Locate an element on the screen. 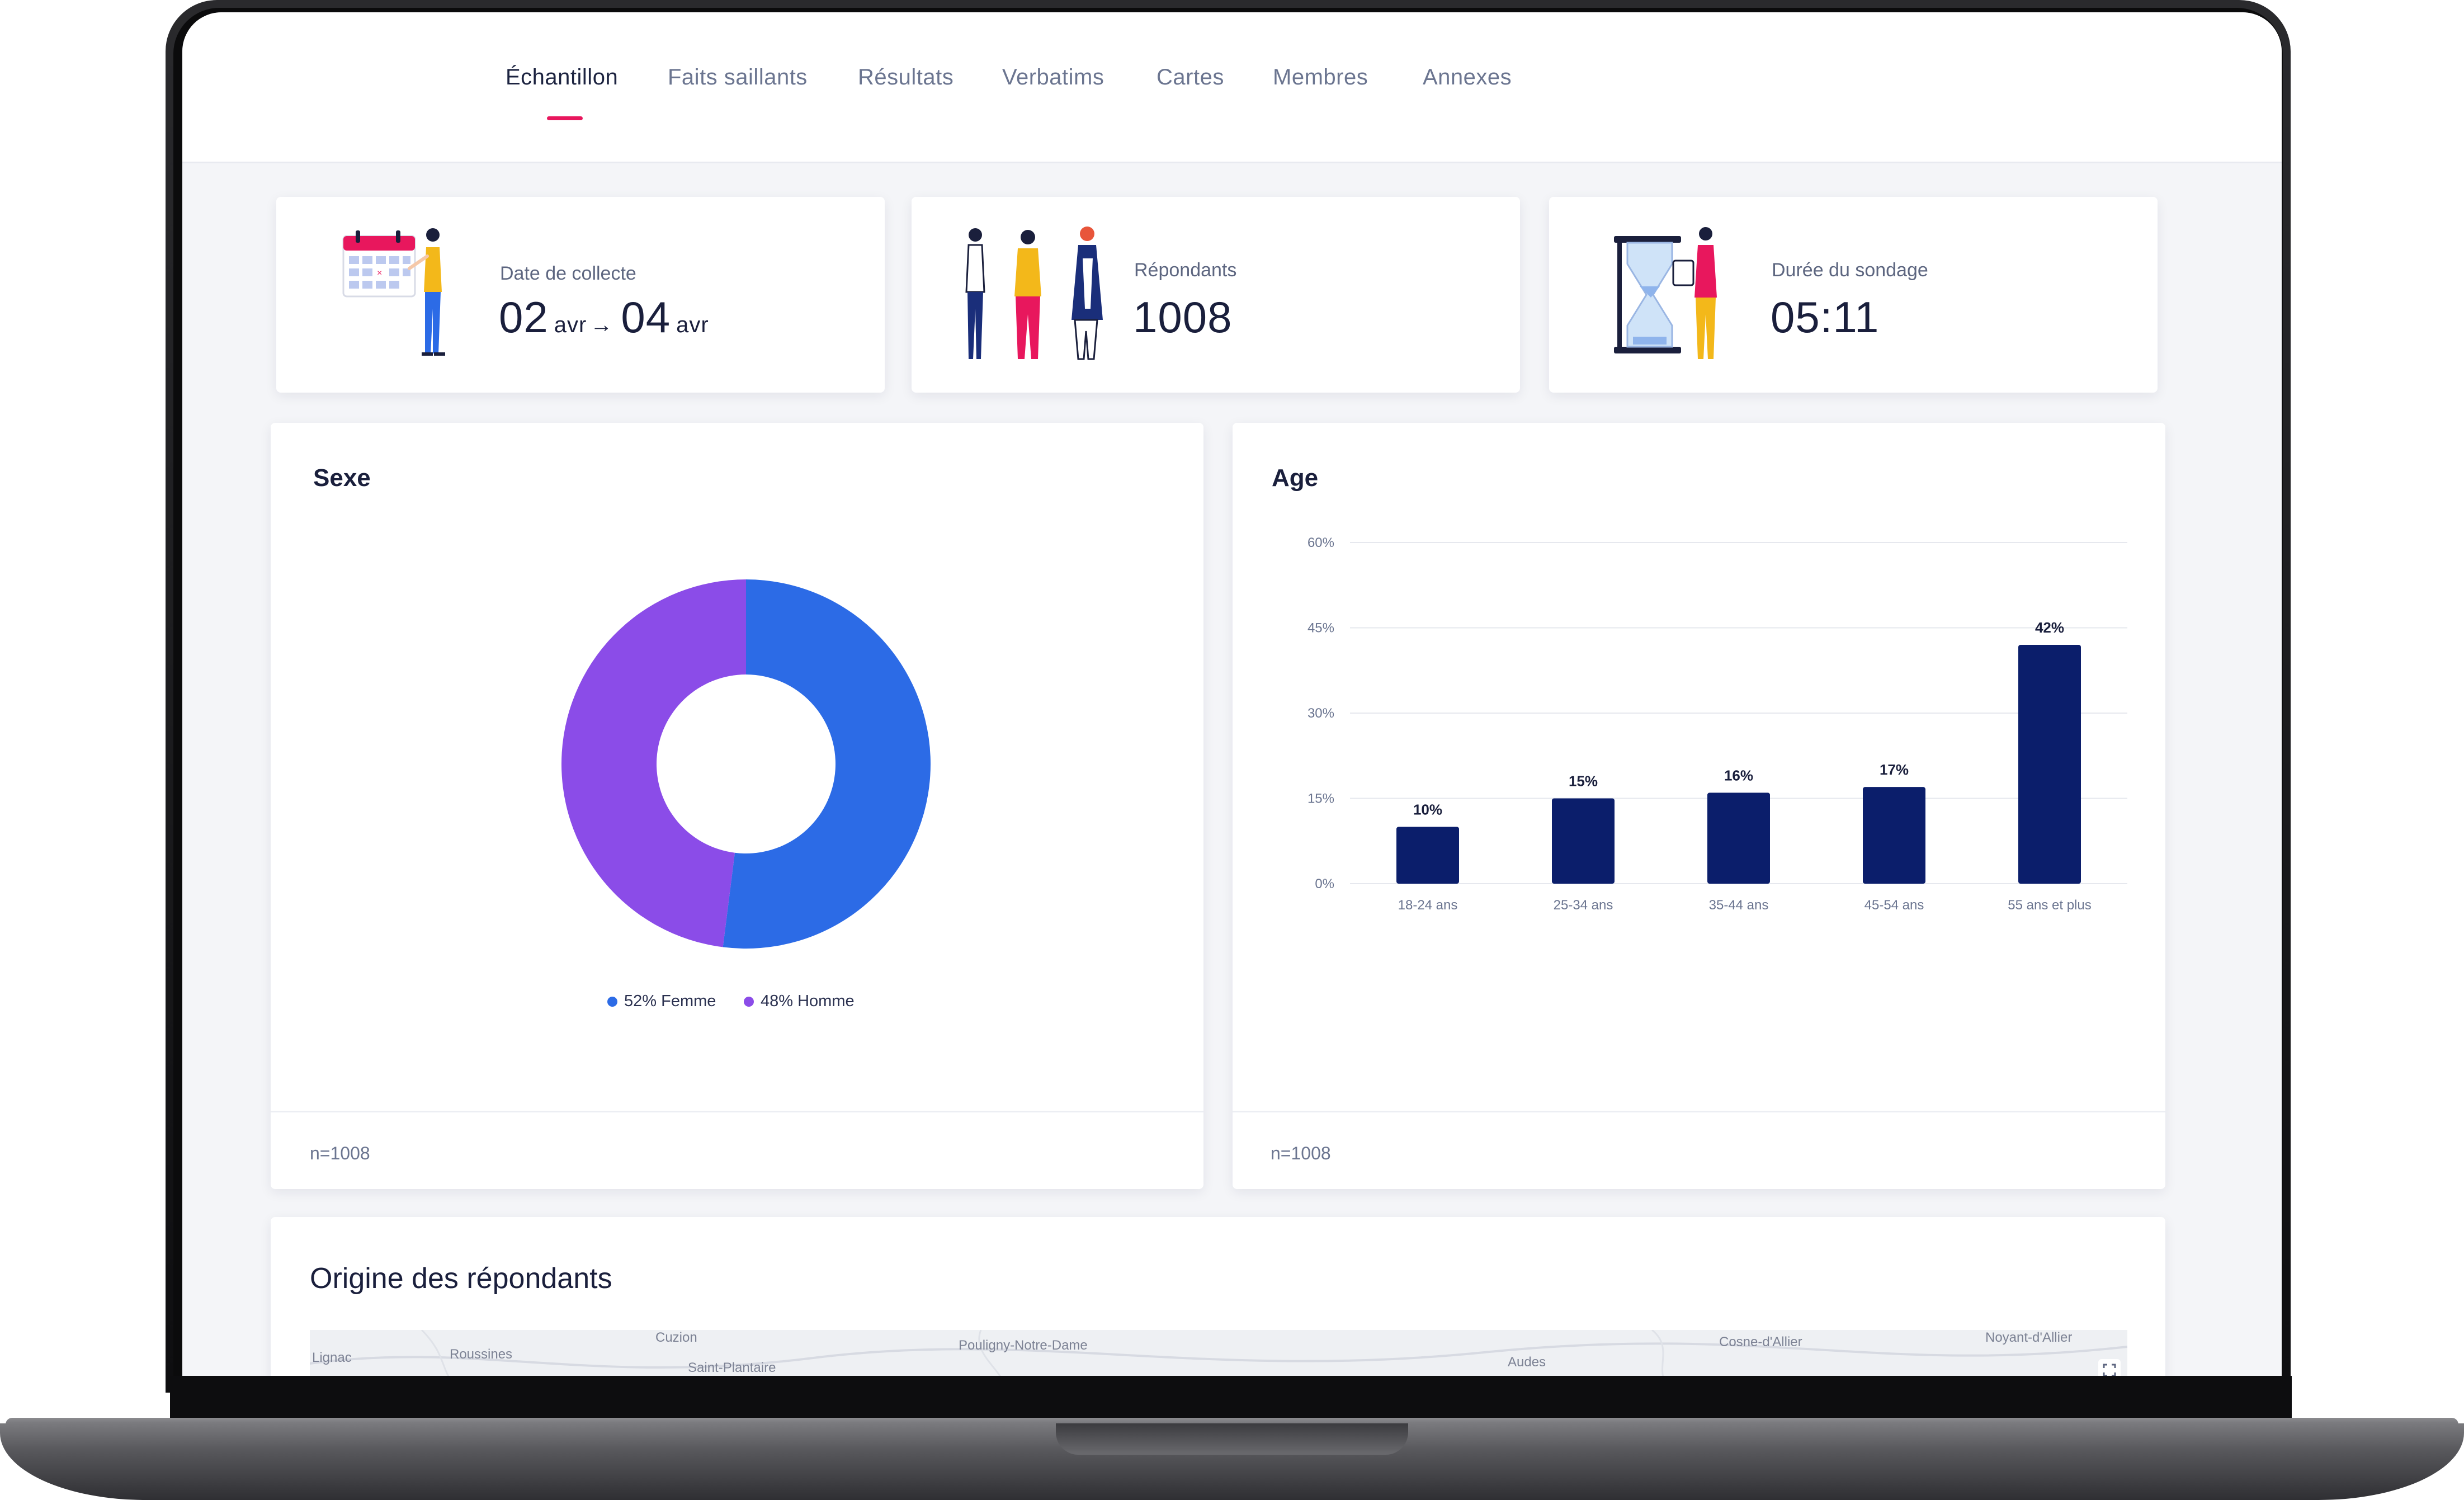 This screenshot has height=1500, width=2464. laptop-hinge is located at coordinates (1231, 1399).